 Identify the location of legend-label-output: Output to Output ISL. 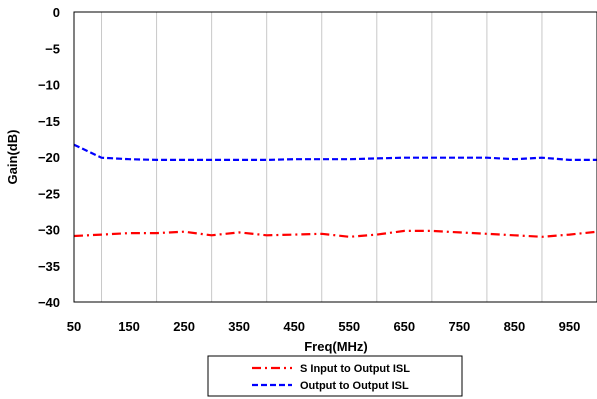
(354, 386).